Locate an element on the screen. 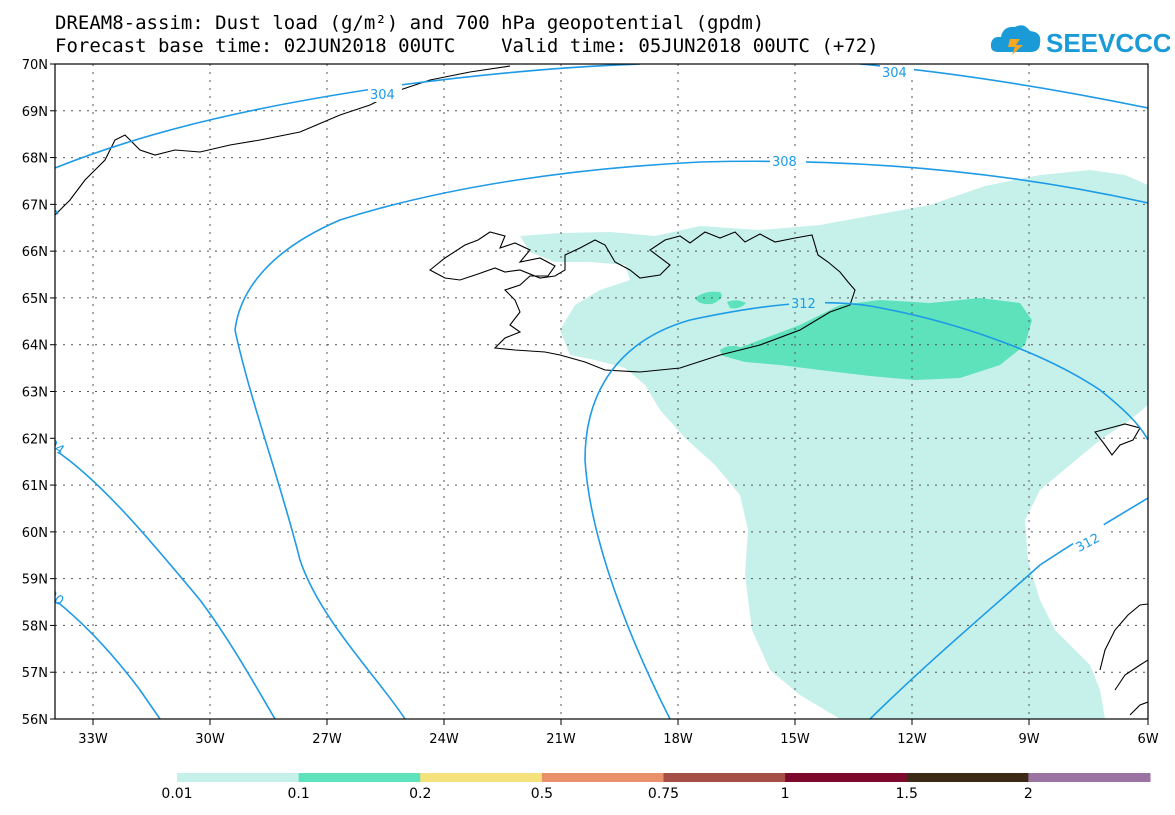  contour-line-312-south is located at coordinates (1008, 608).